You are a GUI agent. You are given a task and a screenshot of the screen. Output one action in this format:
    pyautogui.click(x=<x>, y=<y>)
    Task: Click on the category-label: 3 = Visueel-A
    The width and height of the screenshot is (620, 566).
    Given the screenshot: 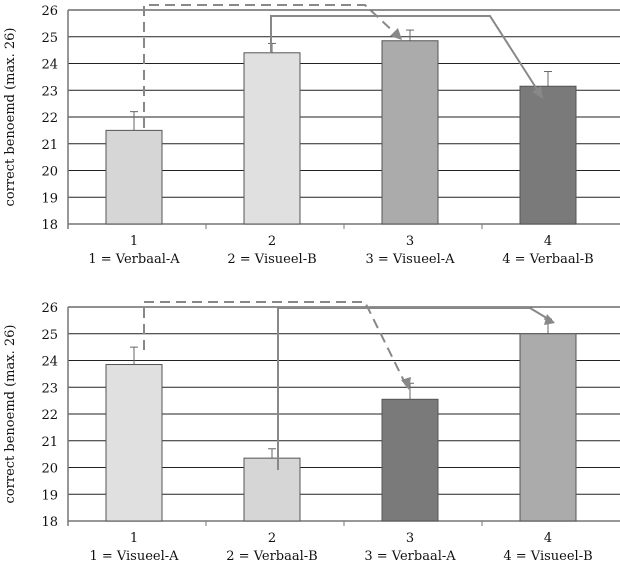 What is the action you would take?
    pyautogui.click(x=410, y=259)
    